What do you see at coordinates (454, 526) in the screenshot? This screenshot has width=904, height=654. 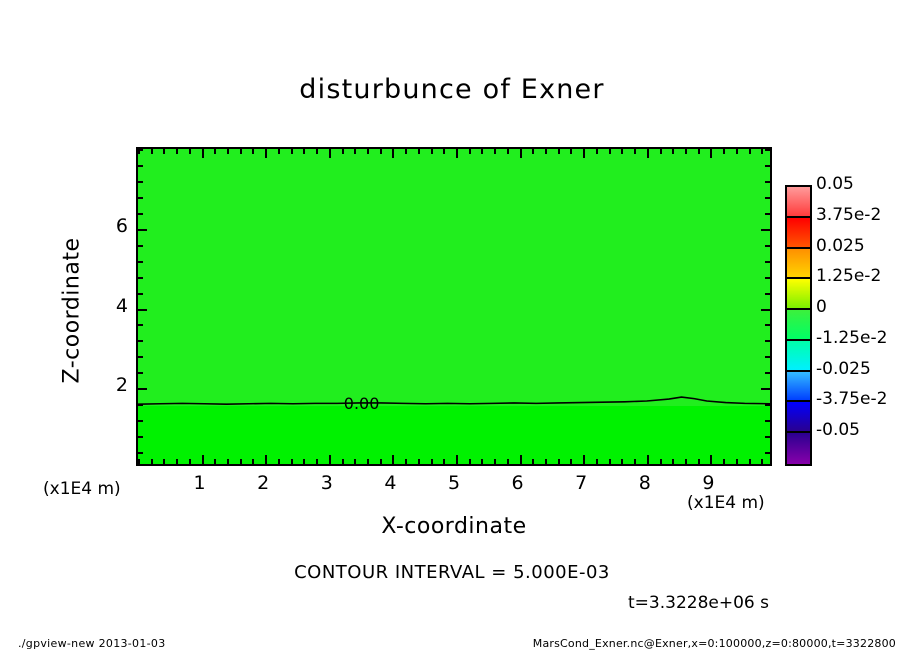 I see `x-axis-title: X-coordinate` at bounding box center [454, 526].